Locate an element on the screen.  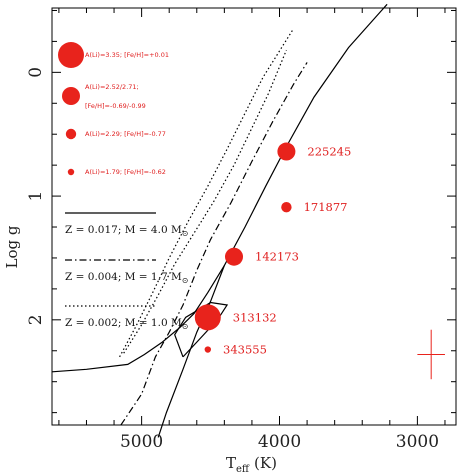
y-axis-title: Log g is located at coordinates (12, 246).